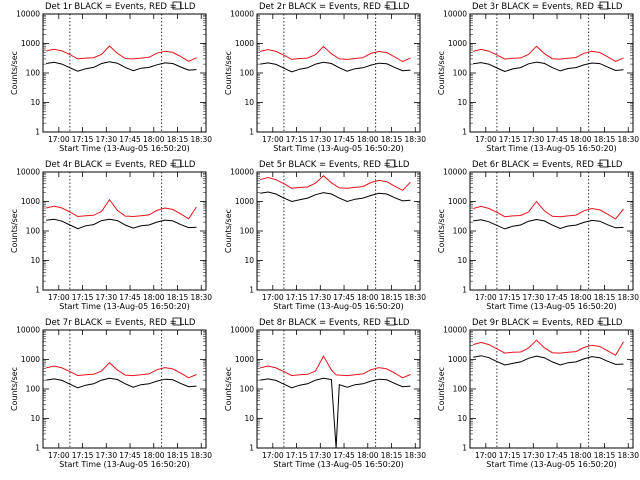 This screenshot has width=640, height=480. What do you see at coordinates (120, 165) in the screenshot?
I see `panel-title: Det 4r BLACK = Events, RED = LLD` at bounding box center [120, 165].